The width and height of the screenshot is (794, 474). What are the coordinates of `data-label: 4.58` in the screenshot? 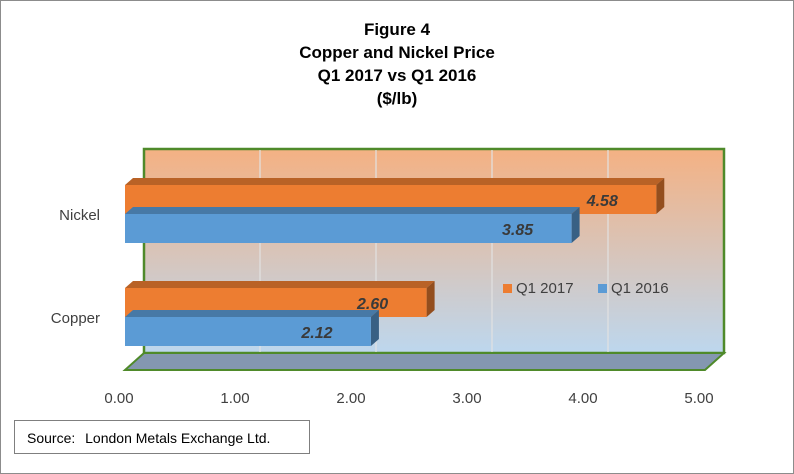 It's located at (602, 201).